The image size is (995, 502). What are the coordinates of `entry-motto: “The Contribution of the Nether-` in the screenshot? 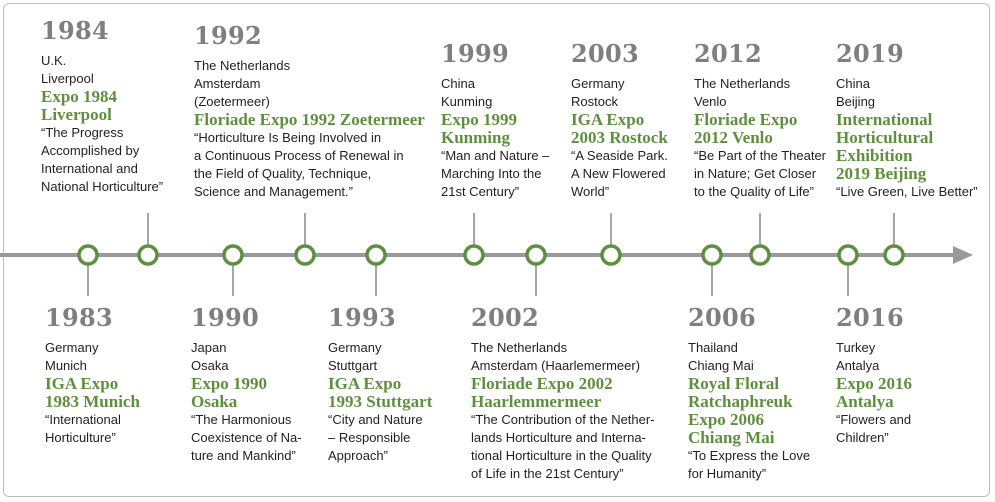 It's located at (563, 419).